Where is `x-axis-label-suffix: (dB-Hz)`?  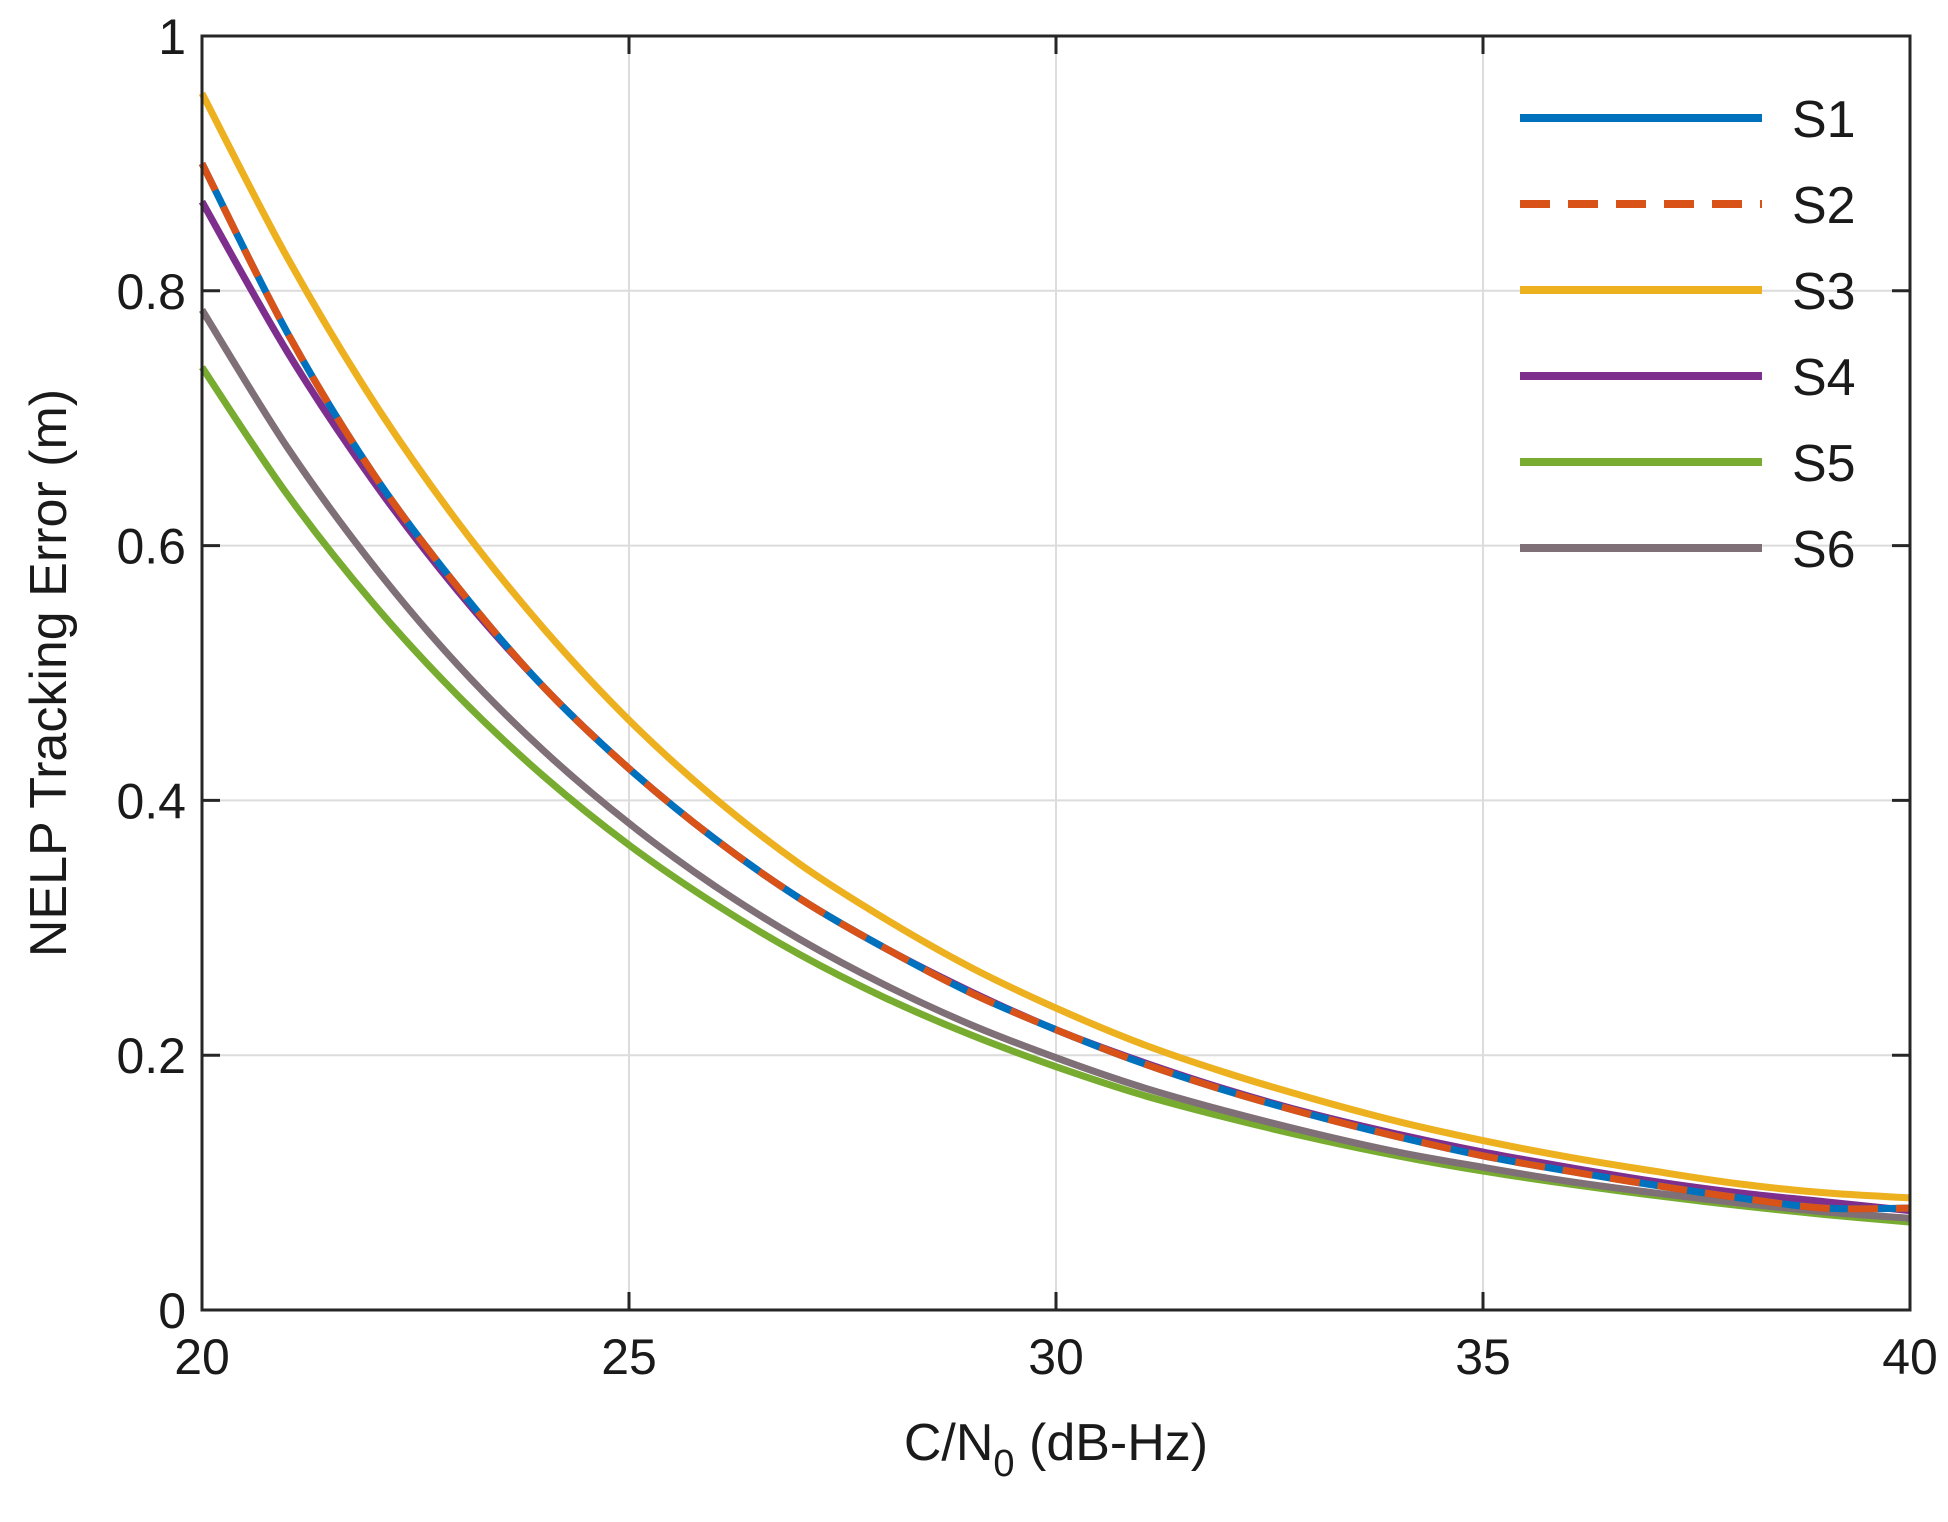
x-axis-label-suffix: (dB-Hz) is located at coordinates (1112, 1443).